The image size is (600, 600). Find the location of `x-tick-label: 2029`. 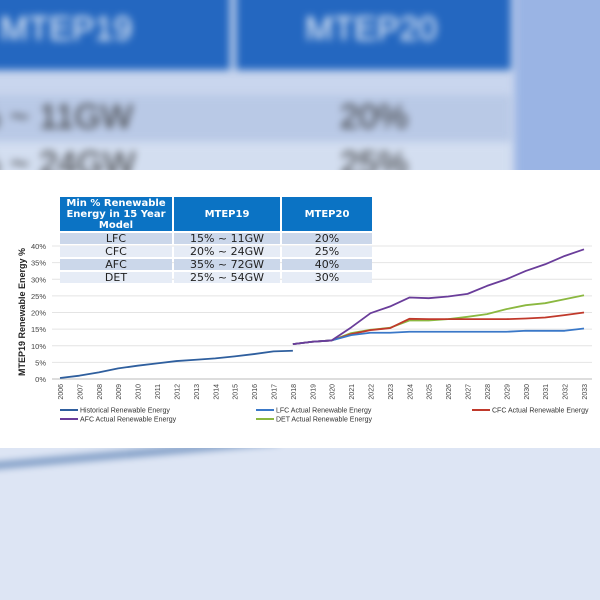

x-tick-label: 2029 is located at coordinates (507, 392).